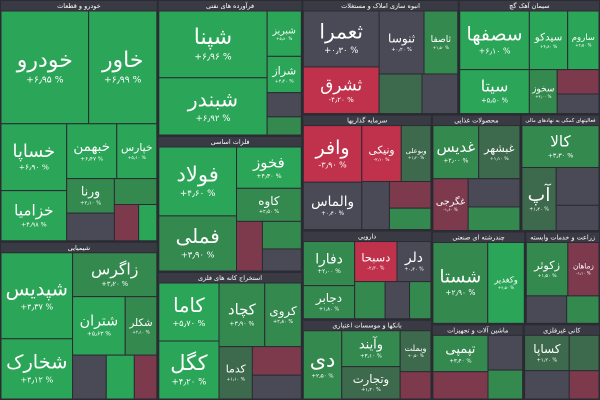 This screenshot has height=400, width=600. Describe the element at coordinates (322, 376) in the screenshot. I see `tile-change: +۲٫۵۰ %` at that location.